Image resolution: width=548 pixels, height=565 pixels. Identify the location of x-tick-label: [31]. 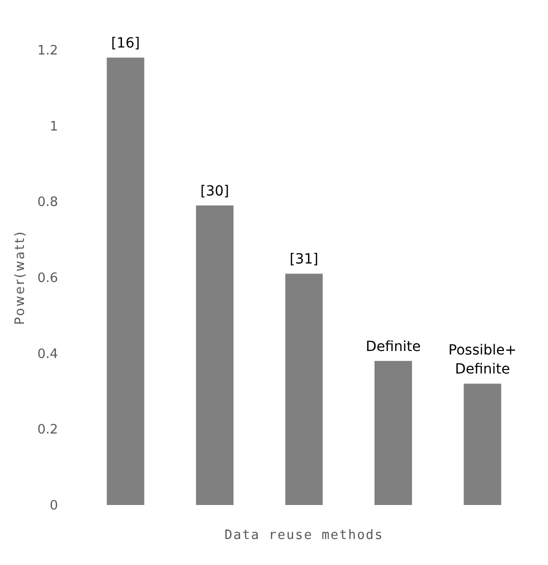
(304, 260).